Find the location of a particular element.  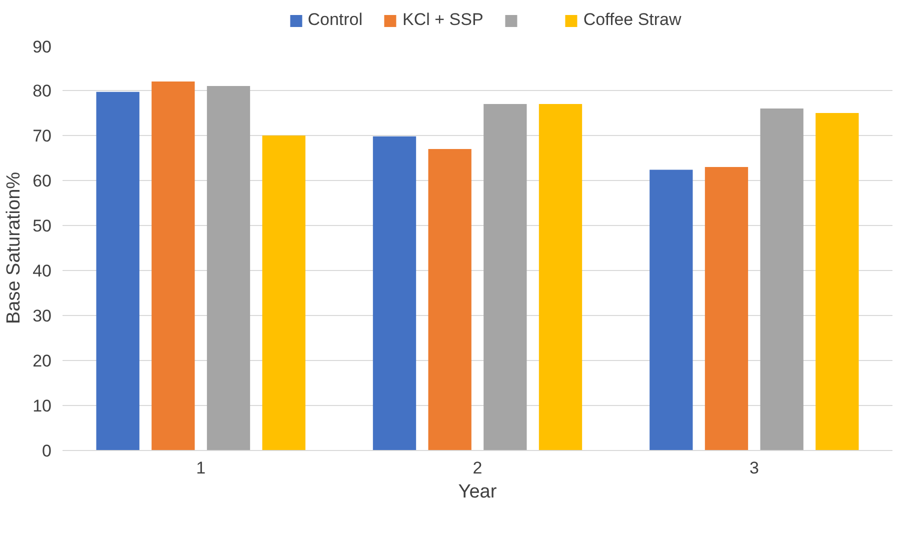

y-tick-label: 60 is located at coordinates (42, 181).